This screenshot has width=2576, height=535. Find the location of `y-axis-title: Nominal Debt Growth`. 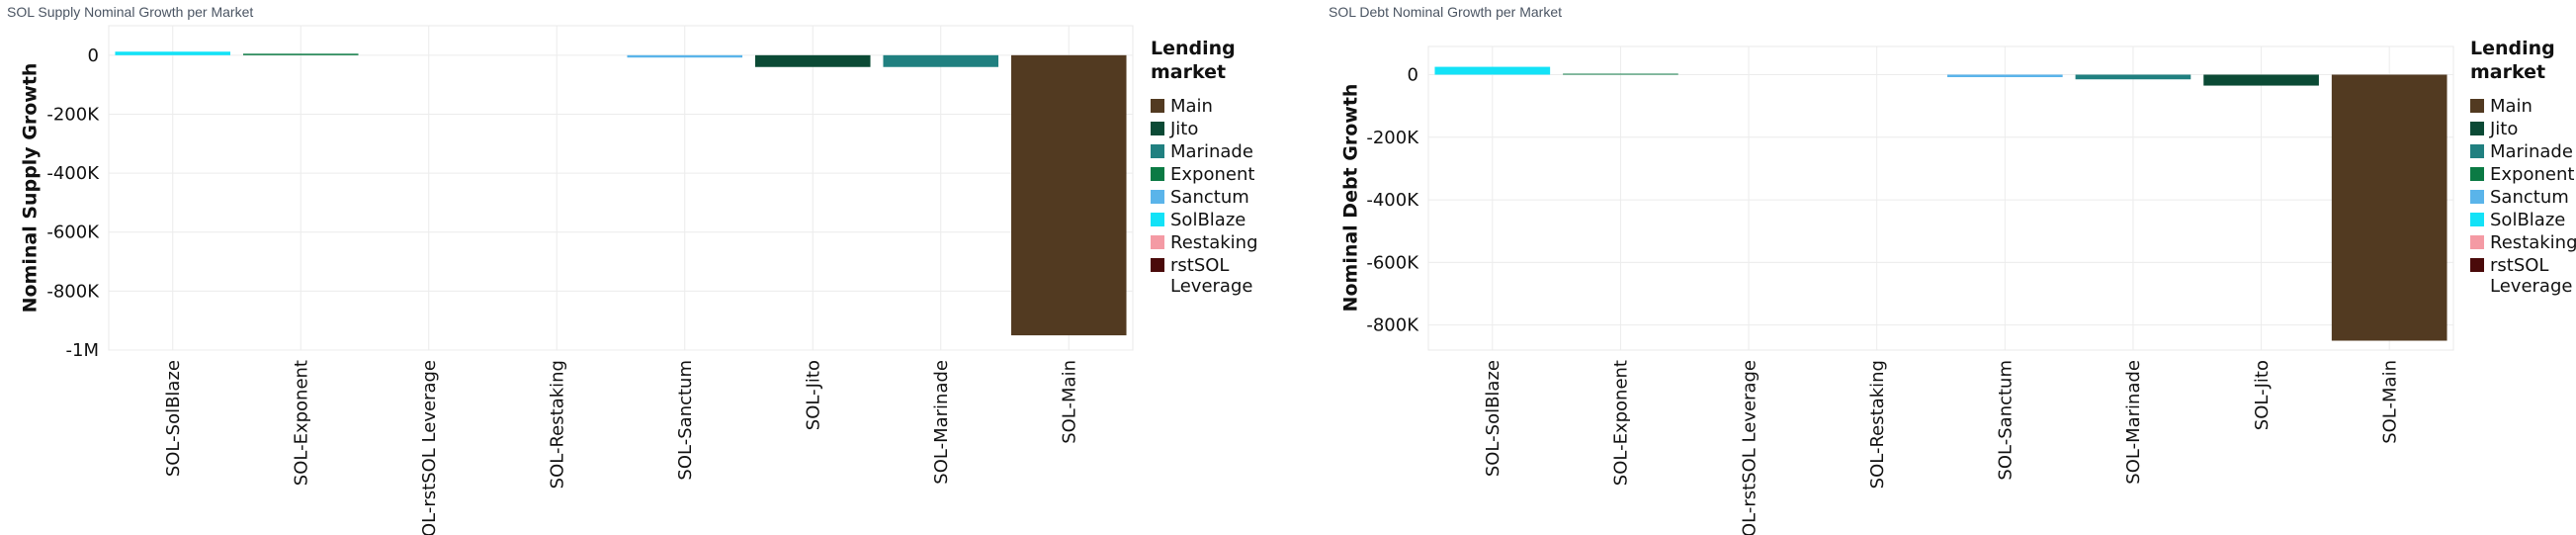

y-axis-title: Nominal Debt Growth is located at coordinates (1351, 198).